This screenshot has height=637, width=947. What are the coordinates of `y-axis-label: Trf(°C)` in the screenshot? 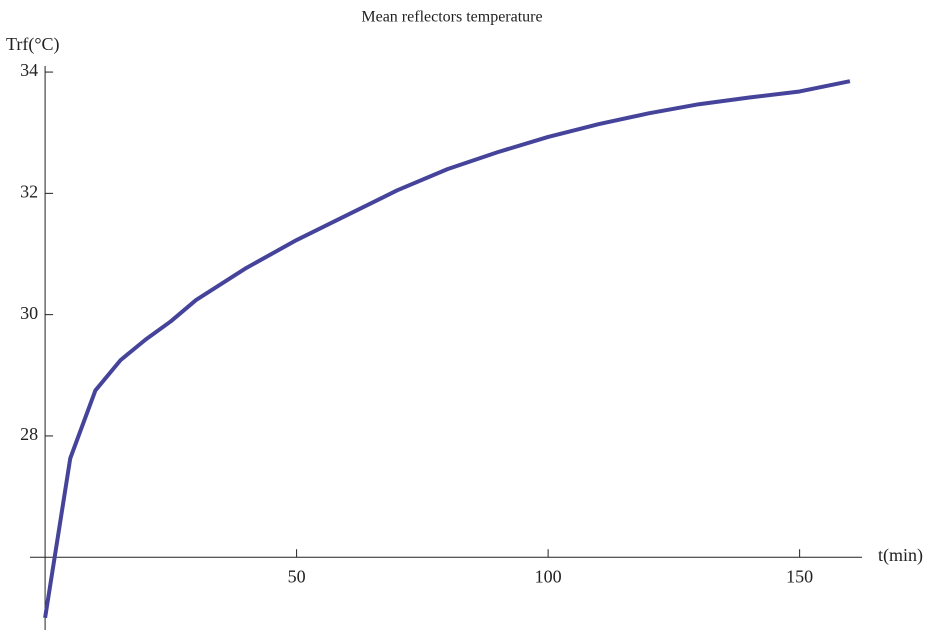 It's located at (33, 44).